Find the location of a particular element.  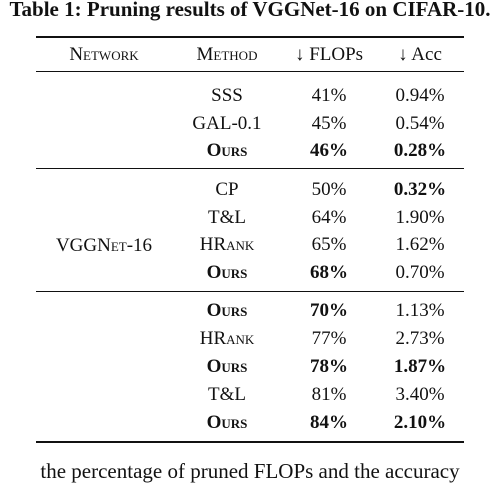

flops-cell: 68% is located at coordinates (329, 272).